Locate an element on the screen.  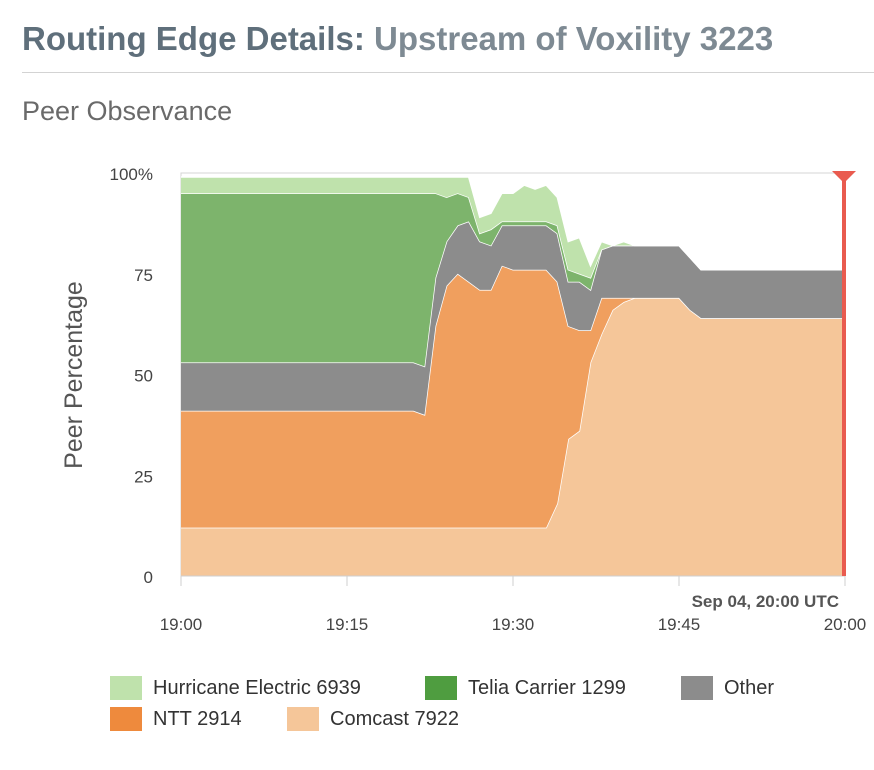
legend-item: Telia Carrier 1299 is located at coordinates (525, 688).